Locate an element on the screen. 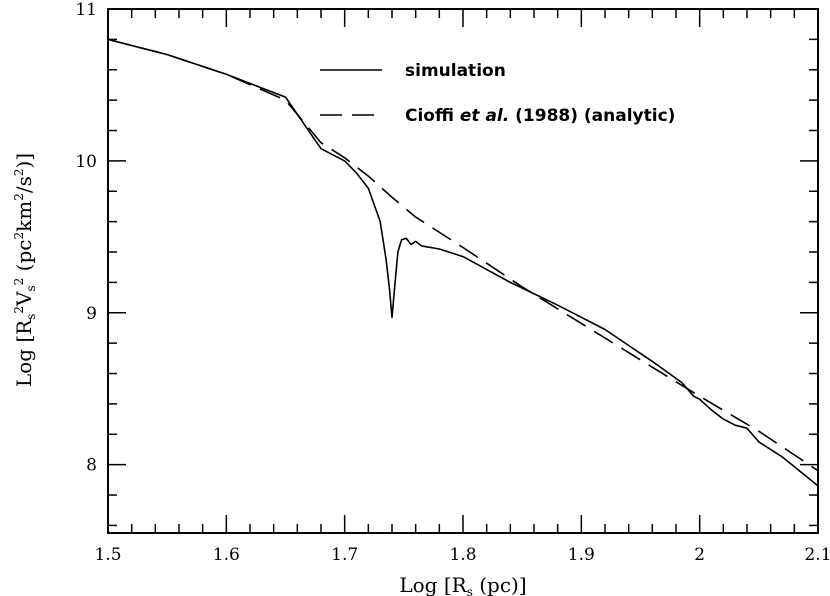 The image size is (830, 596). x-tick-label: 1.8 is located at coordinates (462, 555).